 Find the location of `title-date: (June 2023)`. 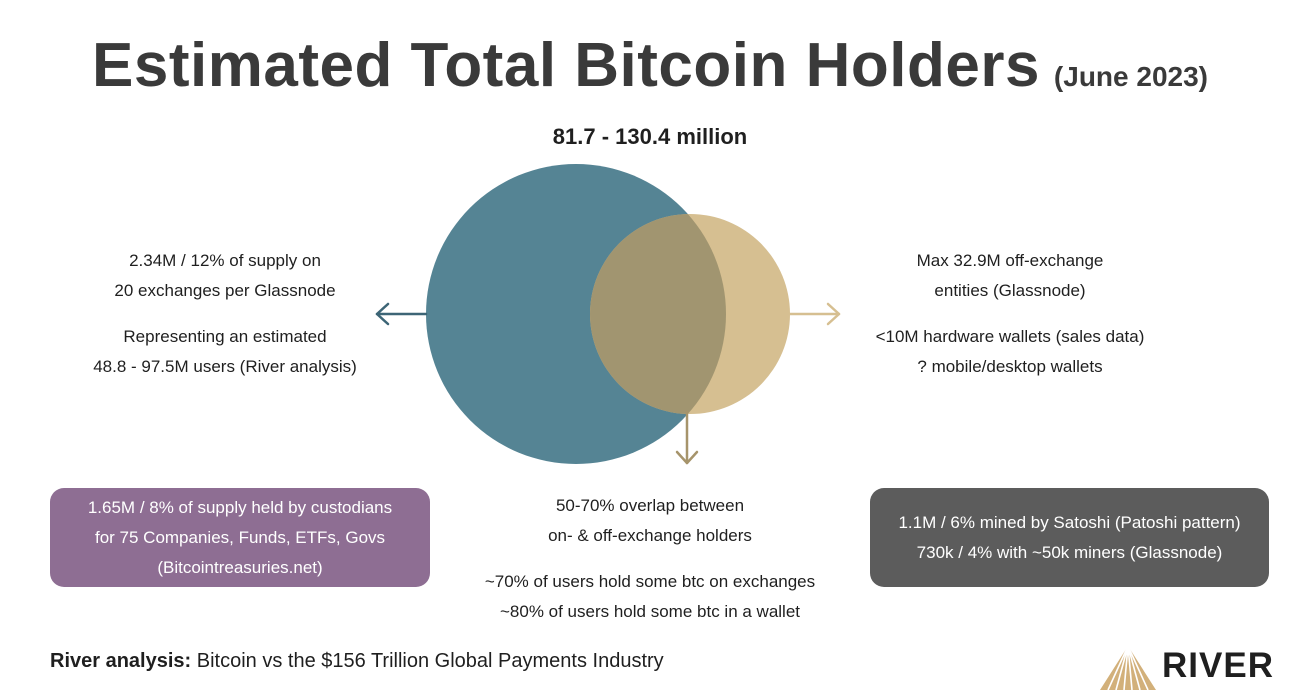

title-date: (June 2023) is located at coordinates (1130, 76).